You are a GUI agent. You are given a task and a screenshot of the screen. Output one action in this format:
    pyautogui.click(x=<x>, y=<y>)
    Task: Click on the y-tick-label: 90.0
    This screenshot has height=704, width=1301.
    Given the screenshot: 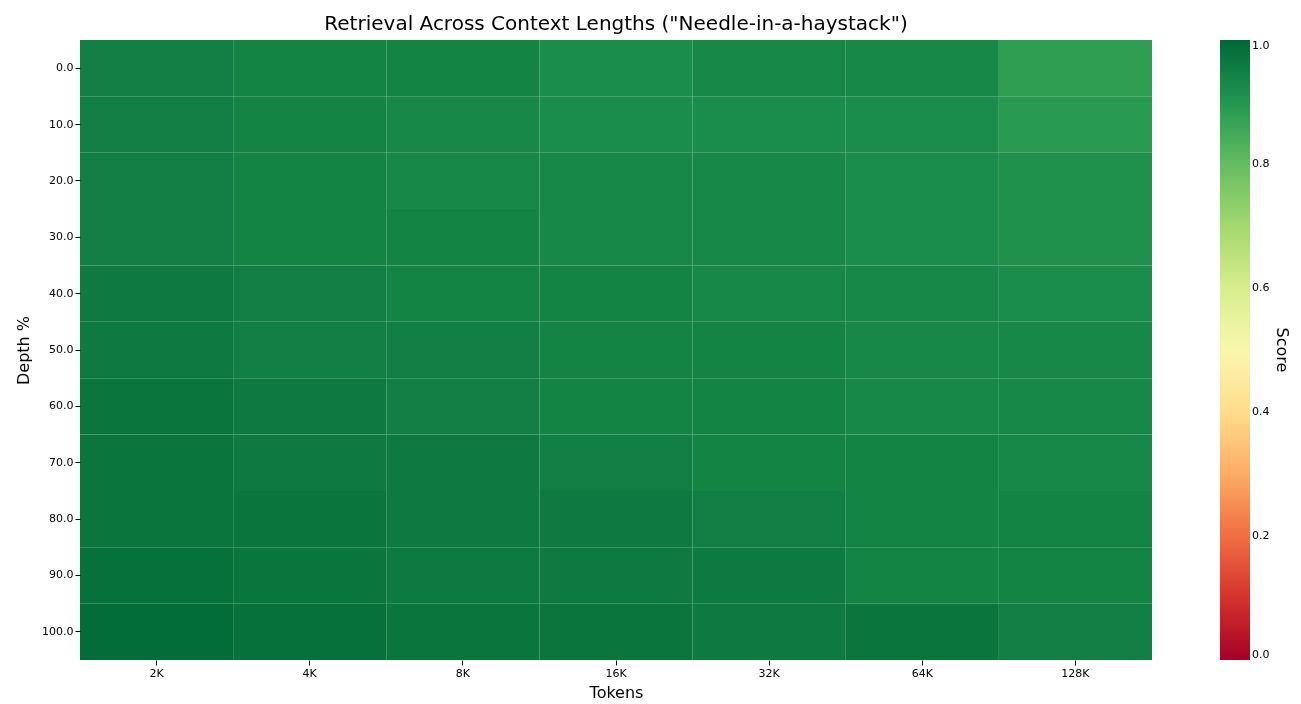 What is the action you would take?
    pyautogui.click(x=61, y=575)
    